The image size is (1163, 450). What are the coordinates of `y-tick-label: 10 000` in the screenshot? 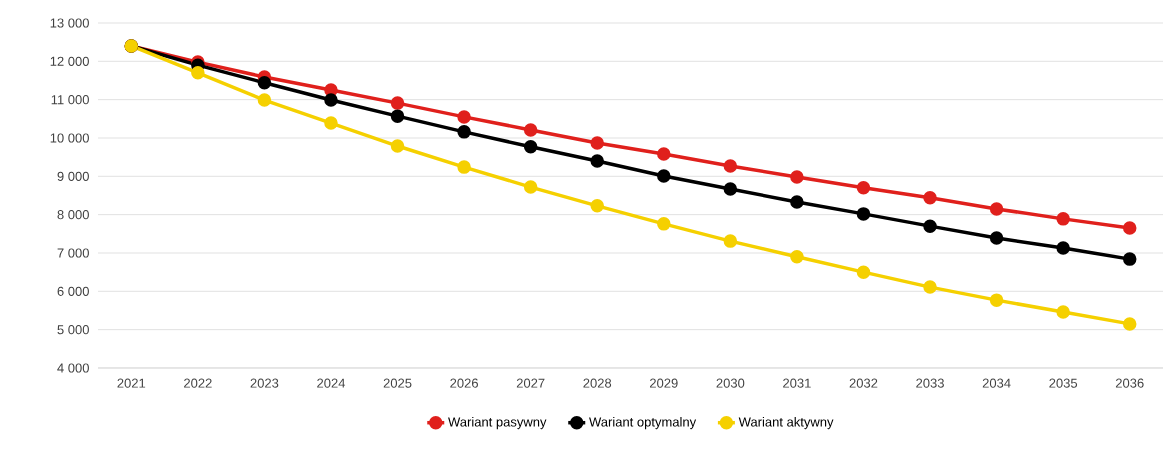 It's located at (69, 138).